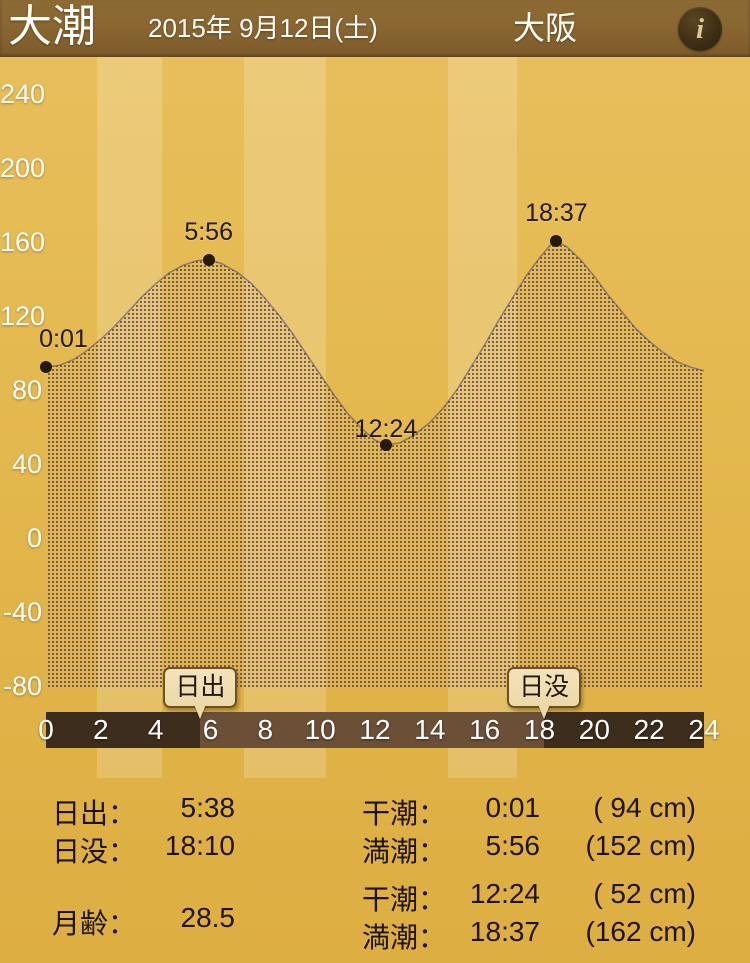  What do you see at coordinates (23, 94) in the screenshot?
I see `y-axis-tick: 240` at bounding box center [23, 94].